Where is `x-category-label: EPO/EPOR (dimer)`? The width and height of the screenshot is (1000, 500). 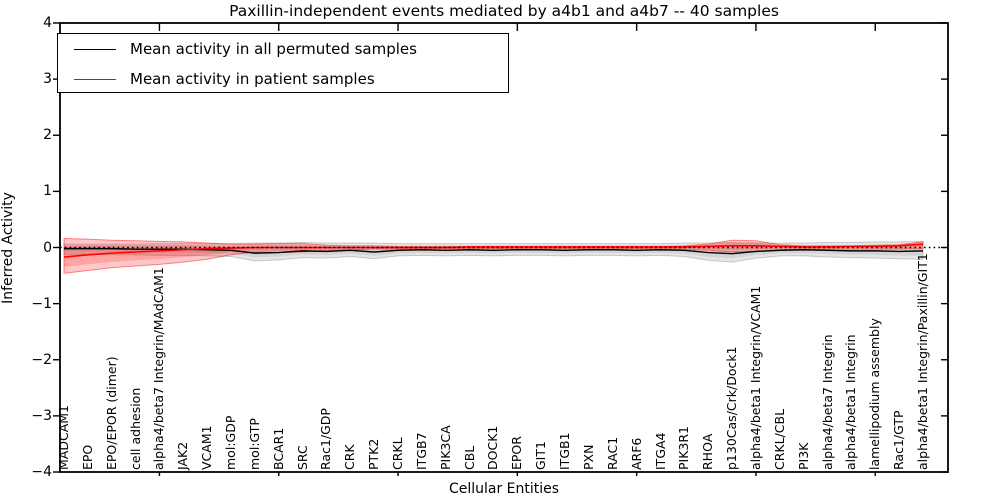 x-category-label: EPO/EPOR (dimer) is located at coordinates (111, 413).